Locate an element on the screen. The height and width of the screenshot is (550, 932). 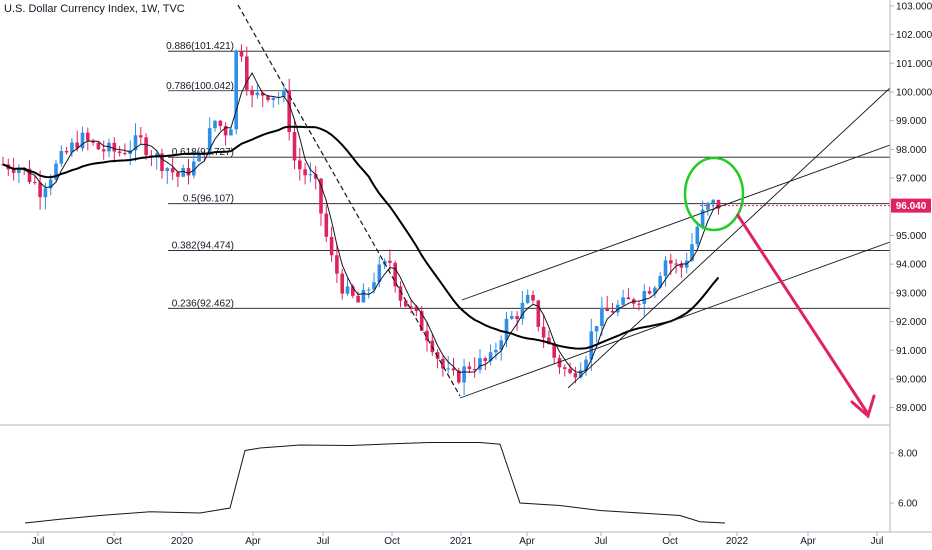
x-tick-label: 2021 is located at coordinates (461, 541).